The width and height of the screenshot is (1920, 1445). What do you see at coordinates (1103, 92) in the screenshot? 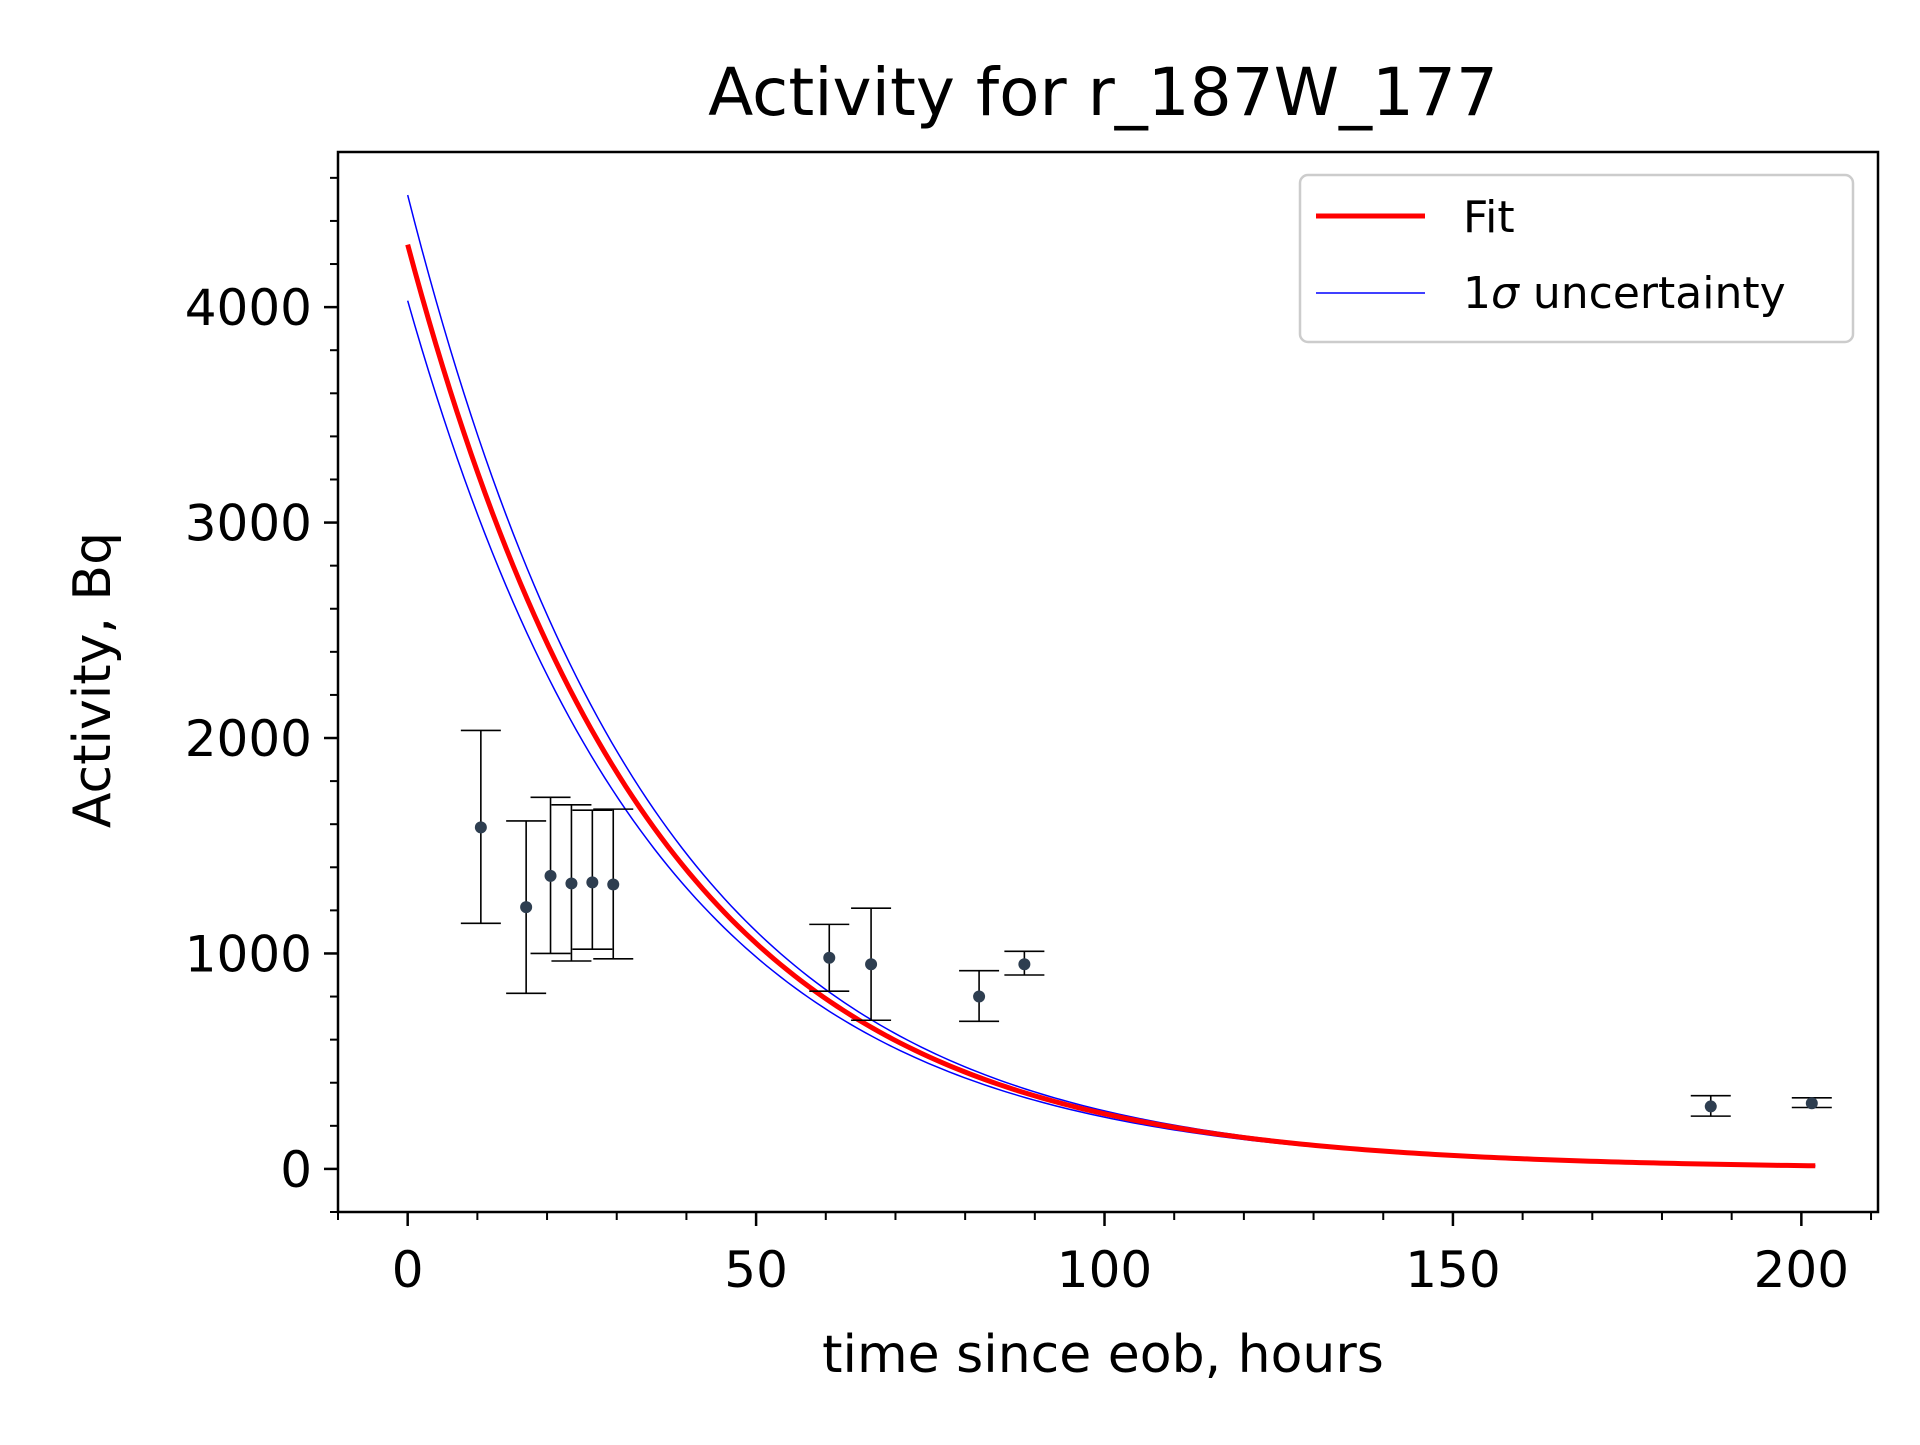
I see `chart-title: Activity for r_187W_177` at bounding box center [1103, 92].